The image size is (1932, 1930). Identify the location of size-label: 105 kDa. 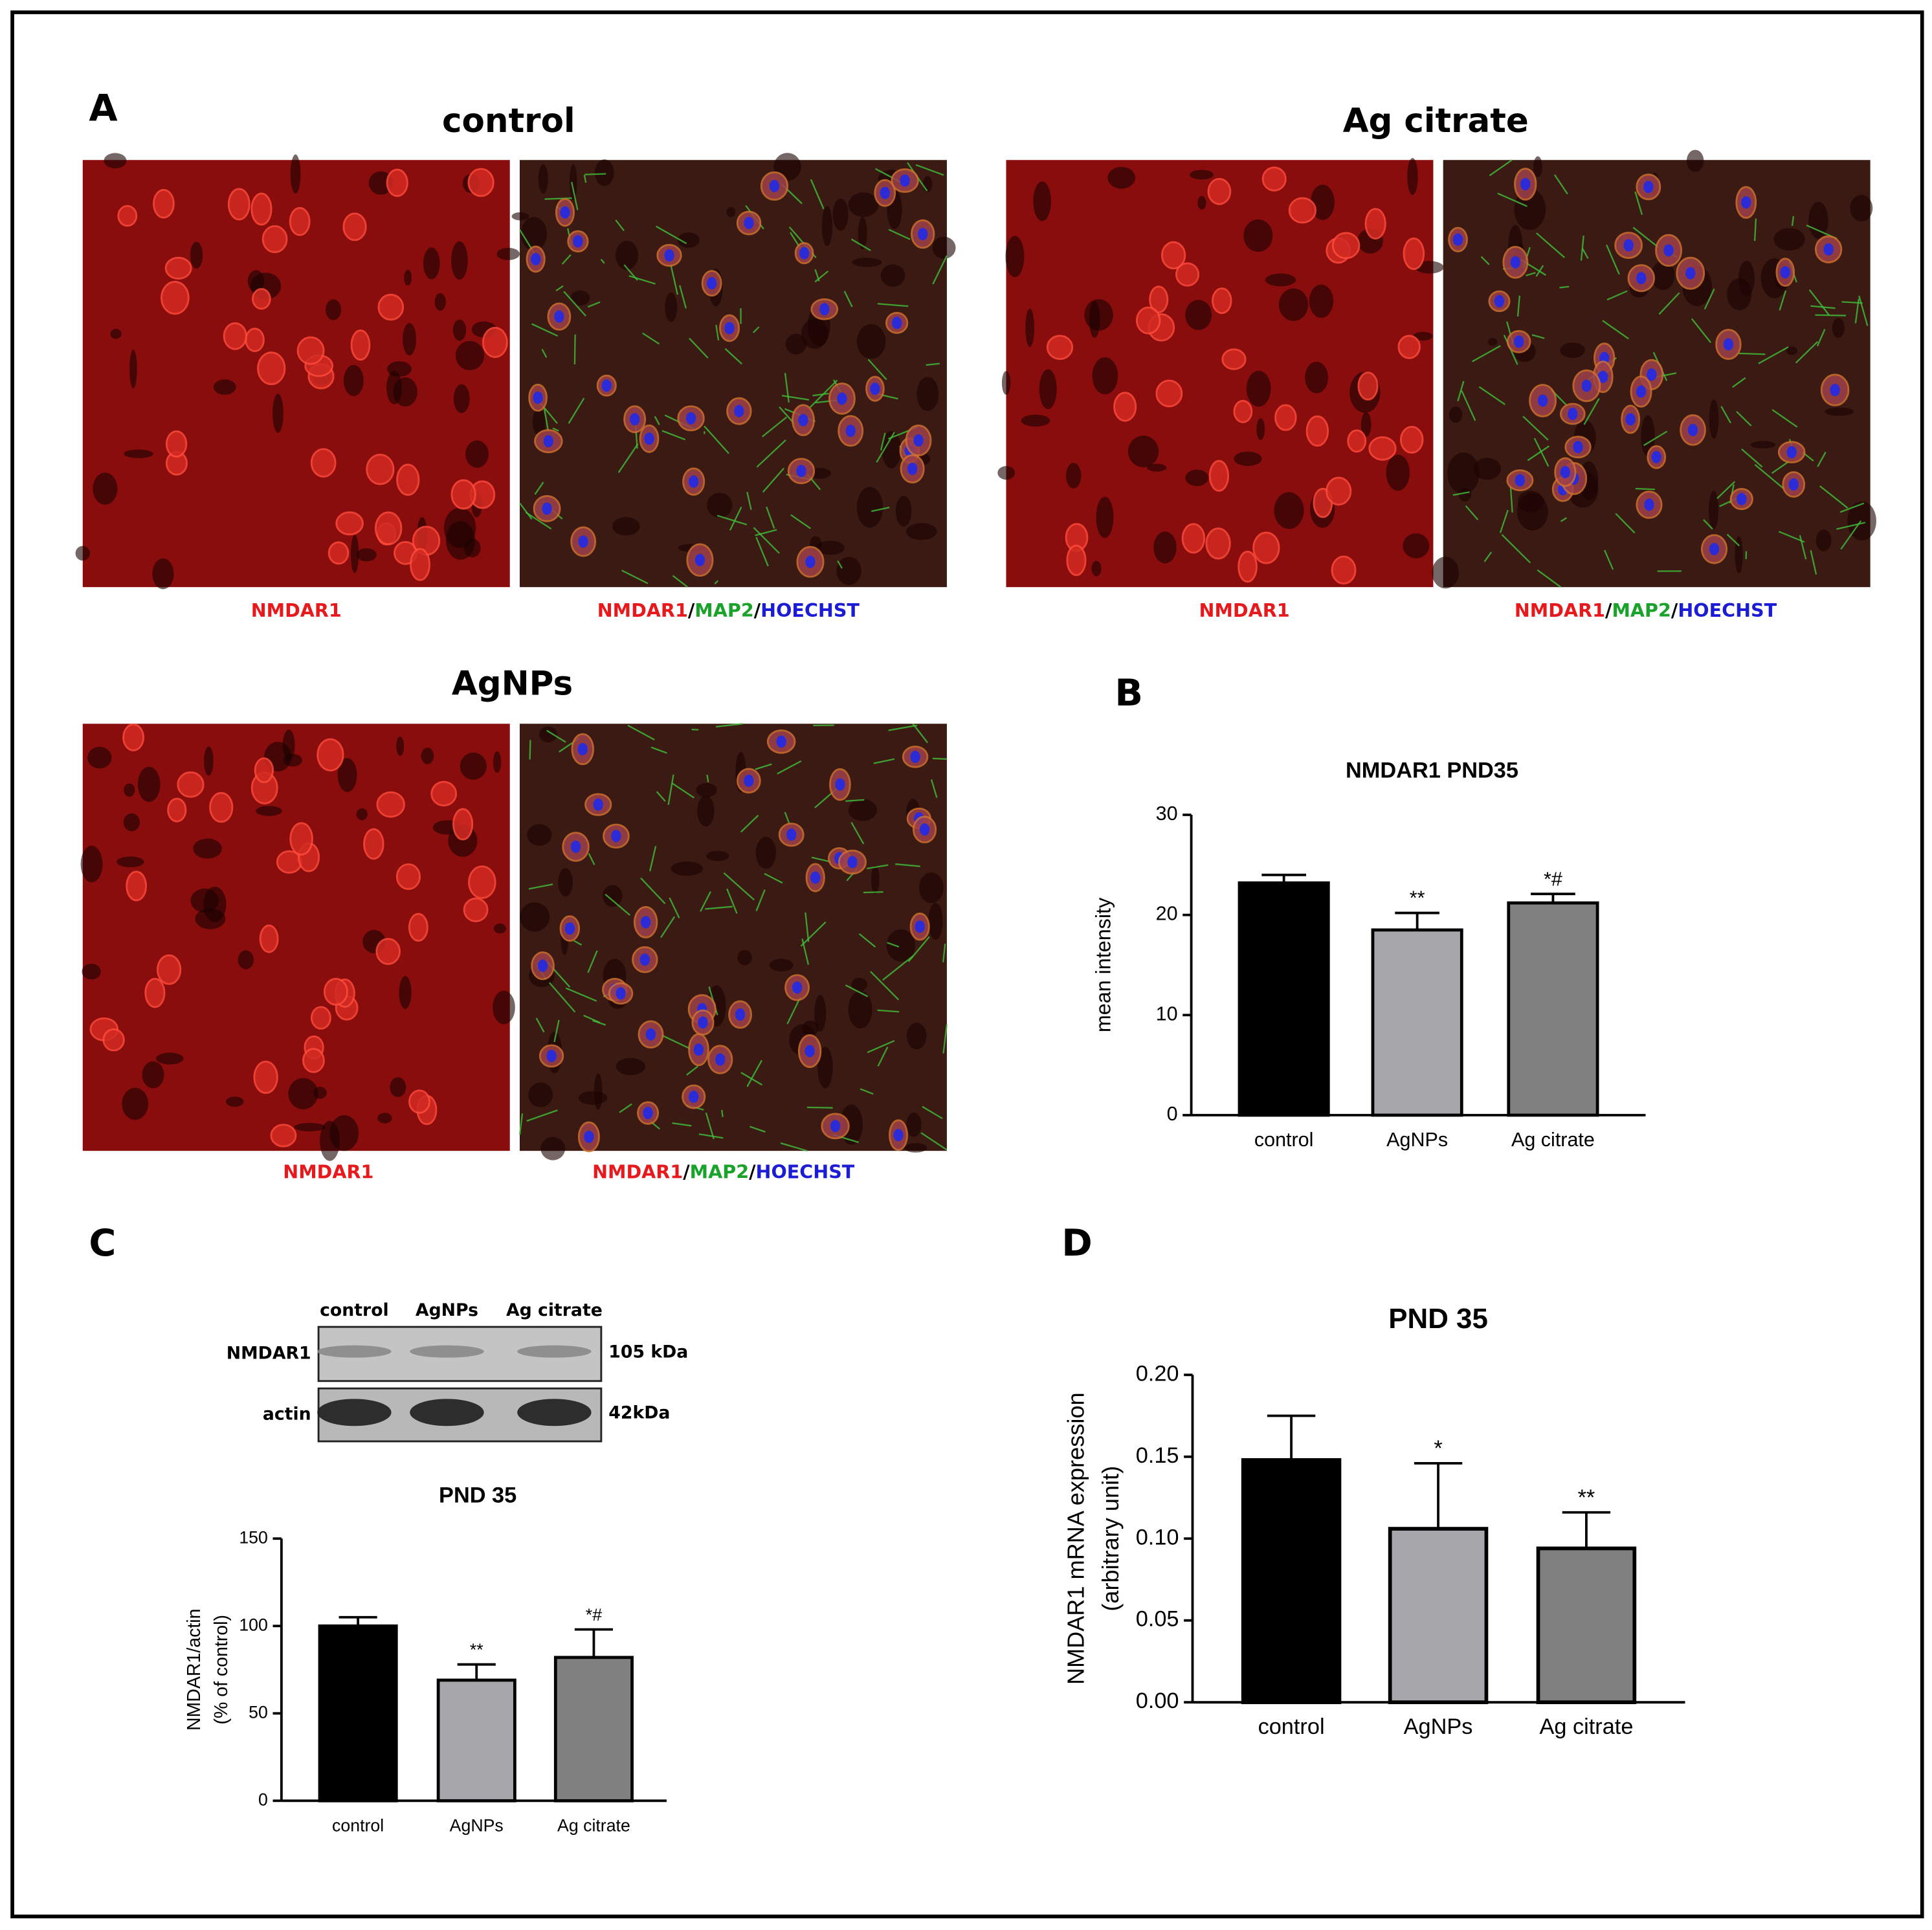
(648, 1352).